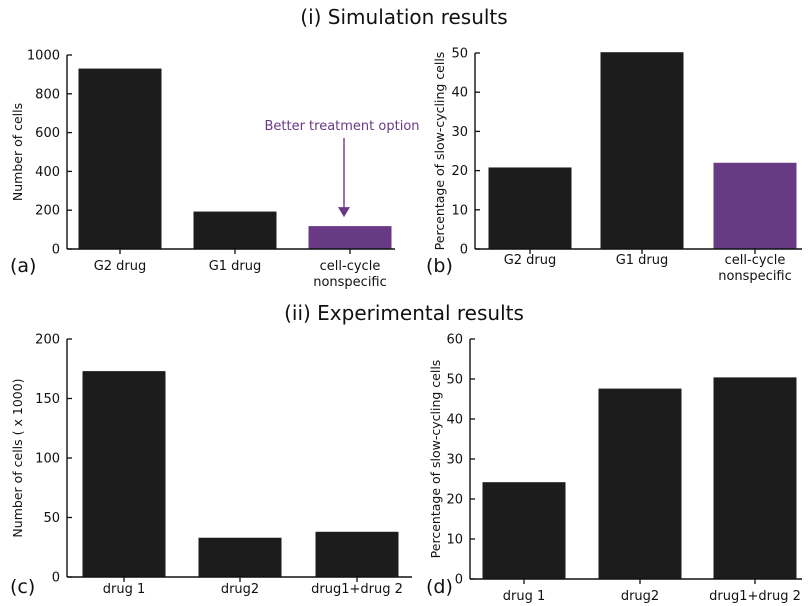 The width and height of the screenshot is (808, 606). I want to click on panel-label: (c), so click(22, 587).